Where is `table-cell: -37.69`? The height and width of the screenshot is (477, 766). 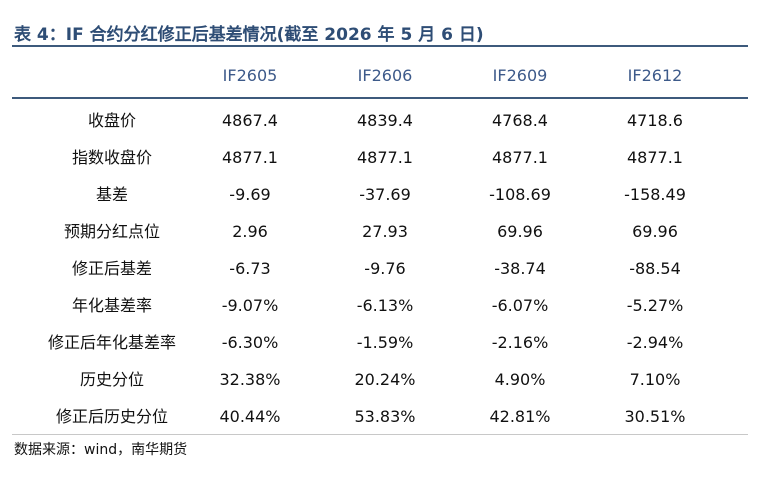 table-cell: -37.69 is located at coordinates (385, 194).